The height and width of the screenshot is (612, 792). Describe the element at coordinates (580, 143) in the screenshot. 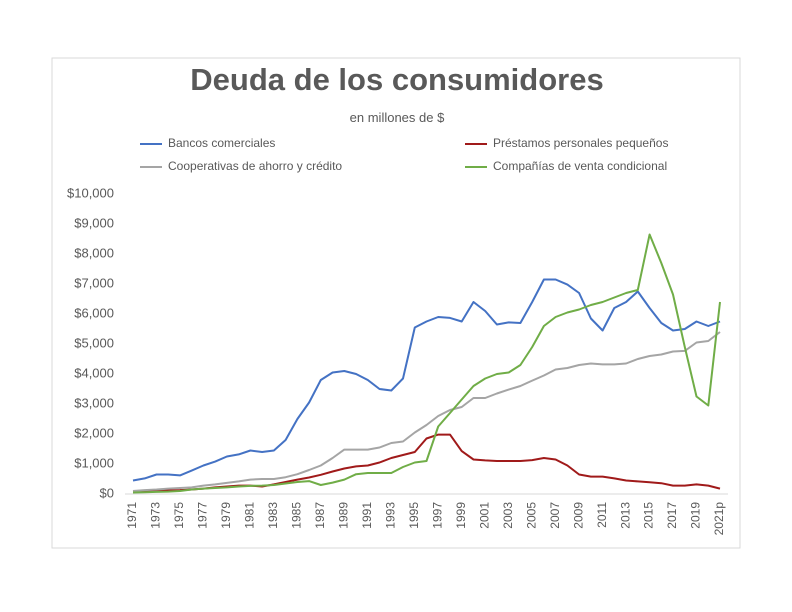

I see `legend-label: Préstamos personales pequeños` at that location.